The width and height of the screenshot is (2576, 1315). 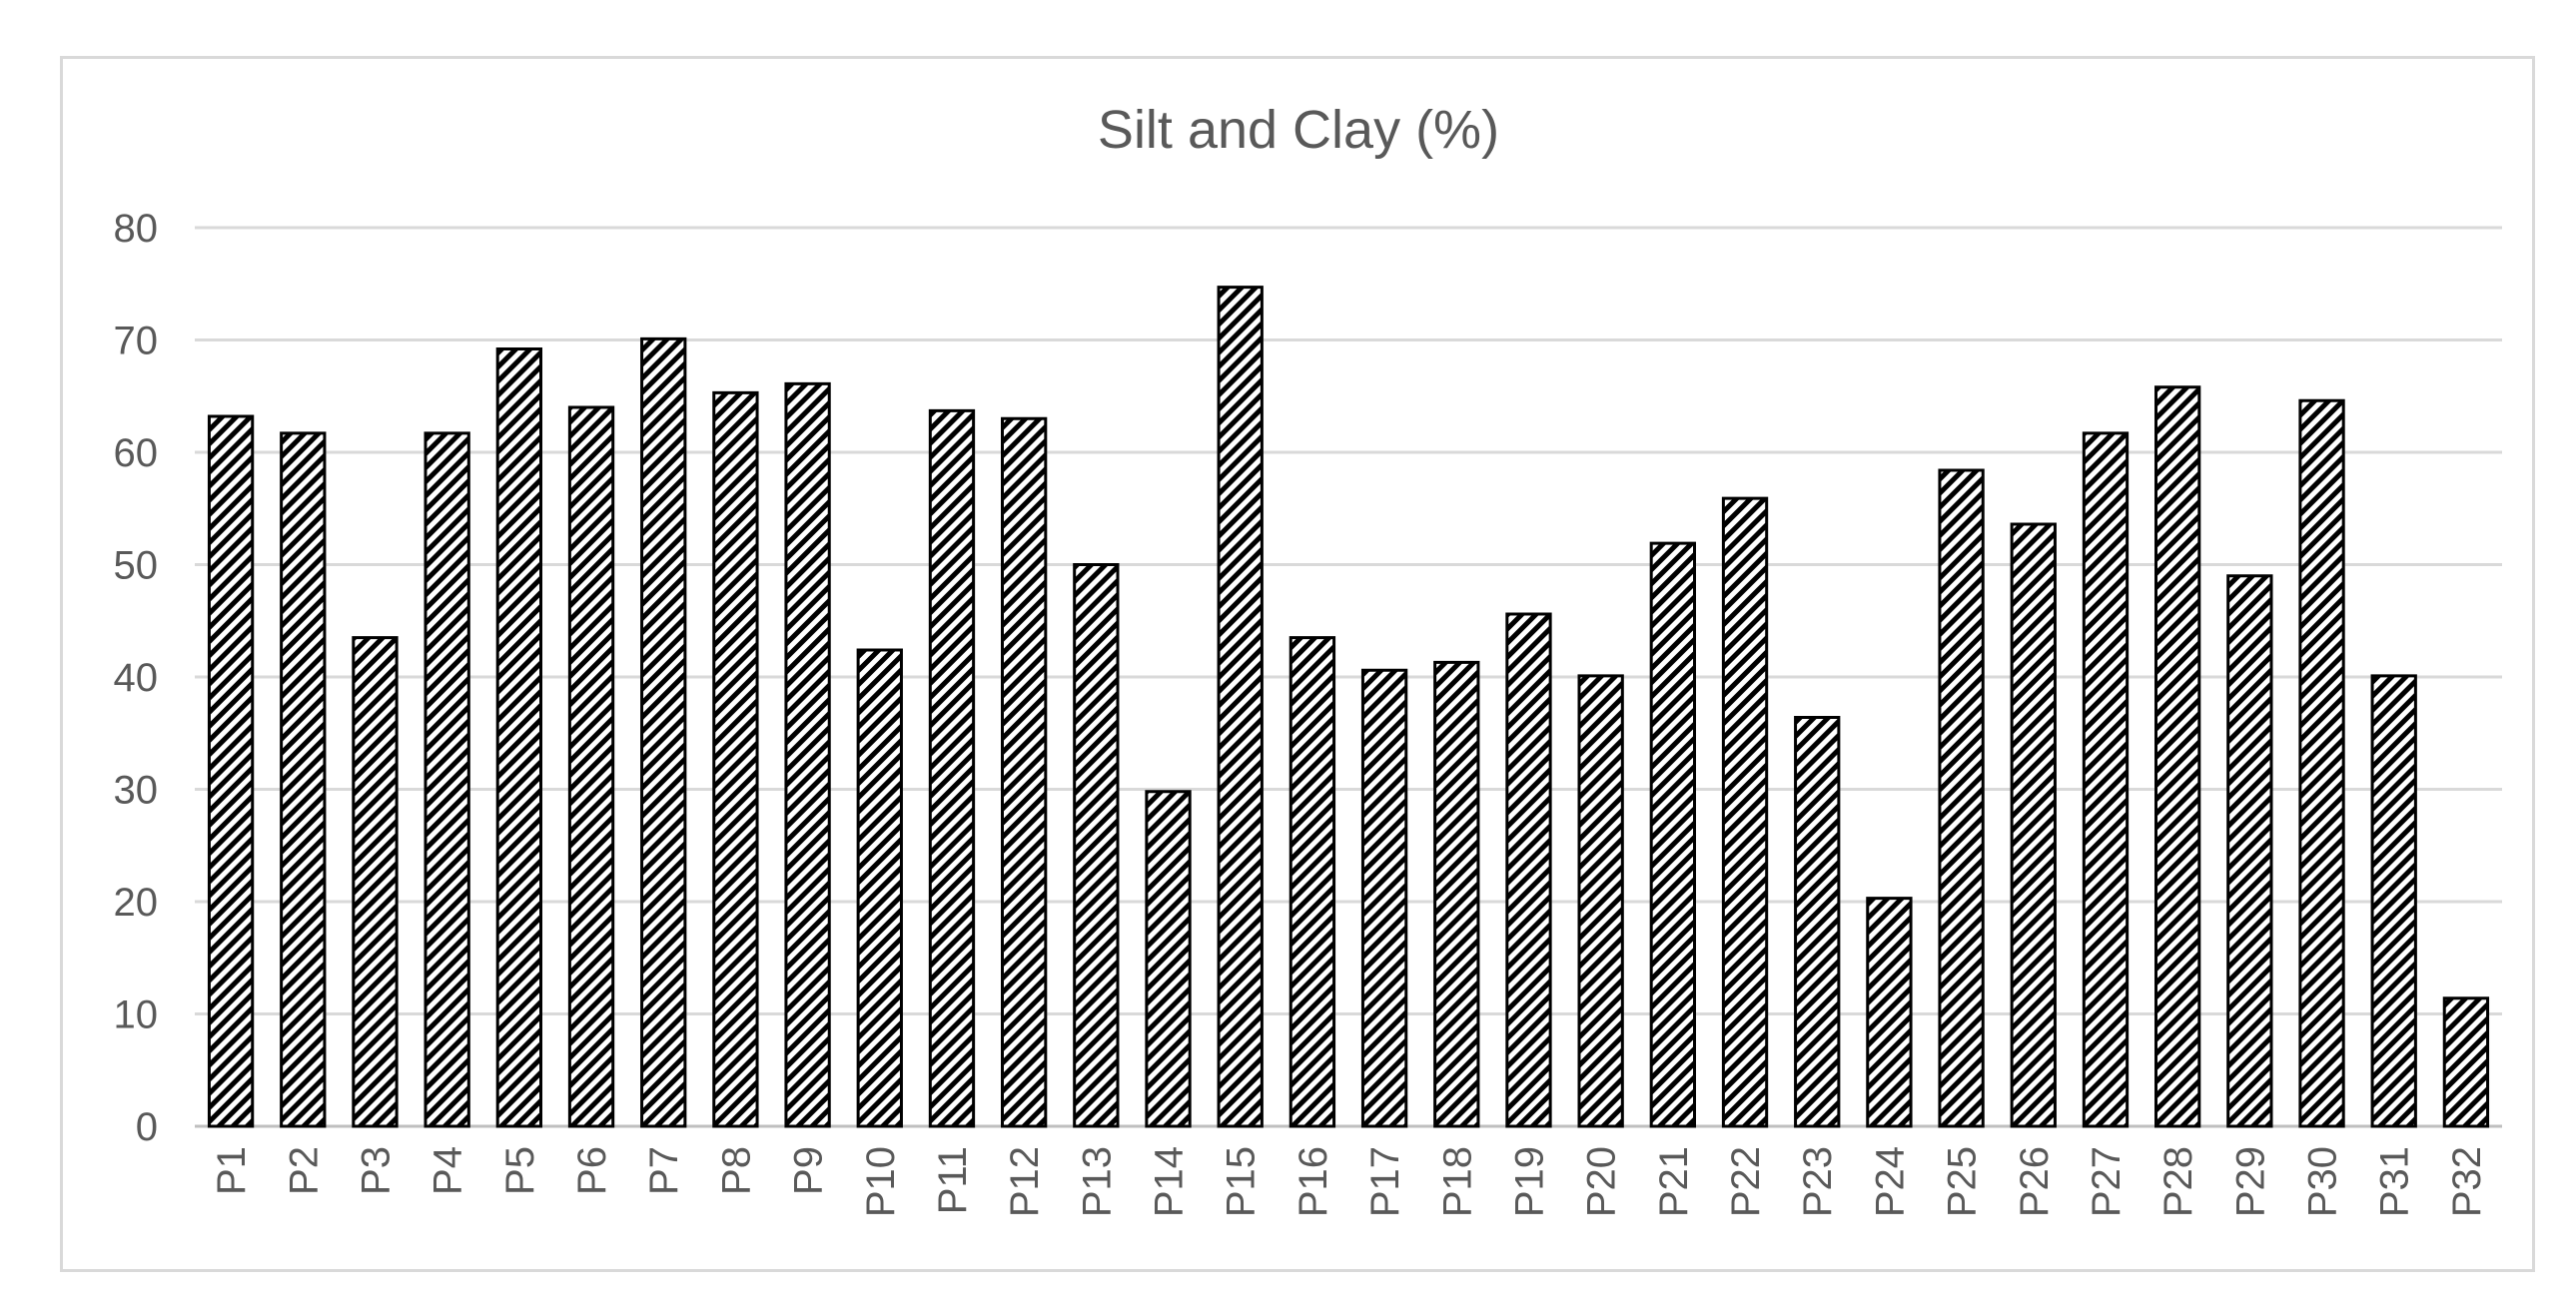 I want to click on bar-p31, so click(x=2394, y=901).